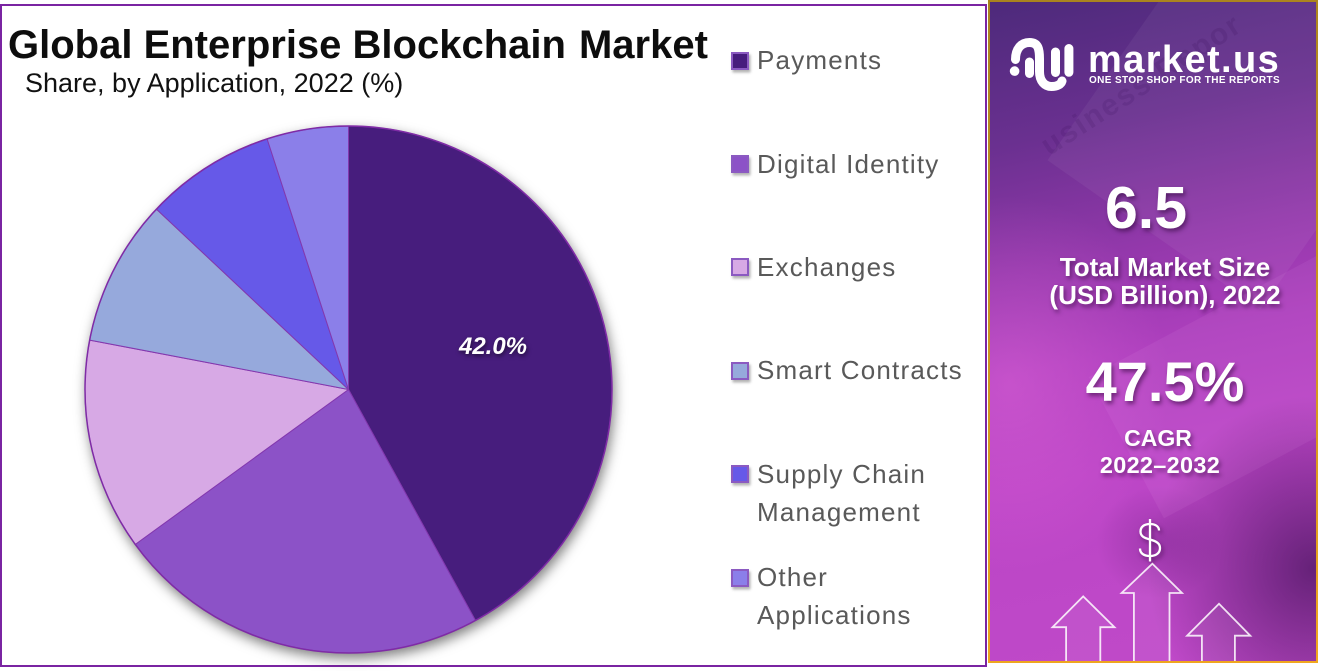 The image size is (1318, 671). I want to click on svg-text: 42.0%, so click(492, 346).